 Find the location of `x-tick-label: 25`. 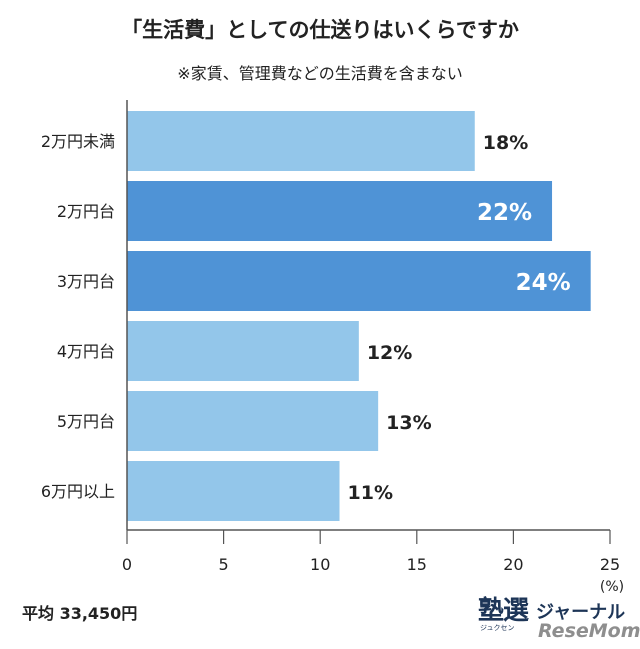

x-tick-label: 25 is located at coordinates (610, 564).